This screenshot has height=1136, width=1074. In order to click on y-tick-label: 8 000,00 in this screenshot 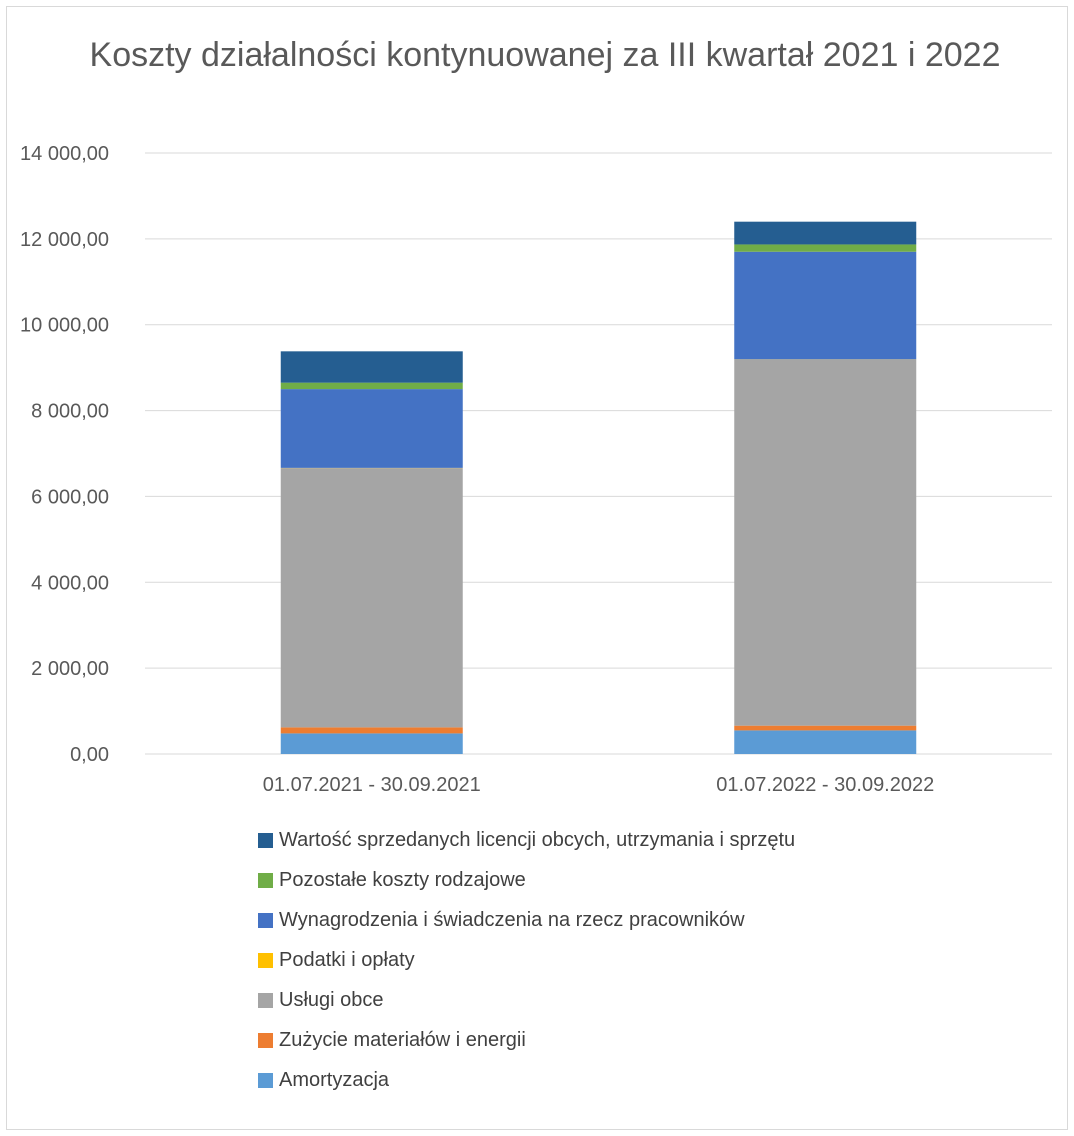, I will do `click(70, 412)`.